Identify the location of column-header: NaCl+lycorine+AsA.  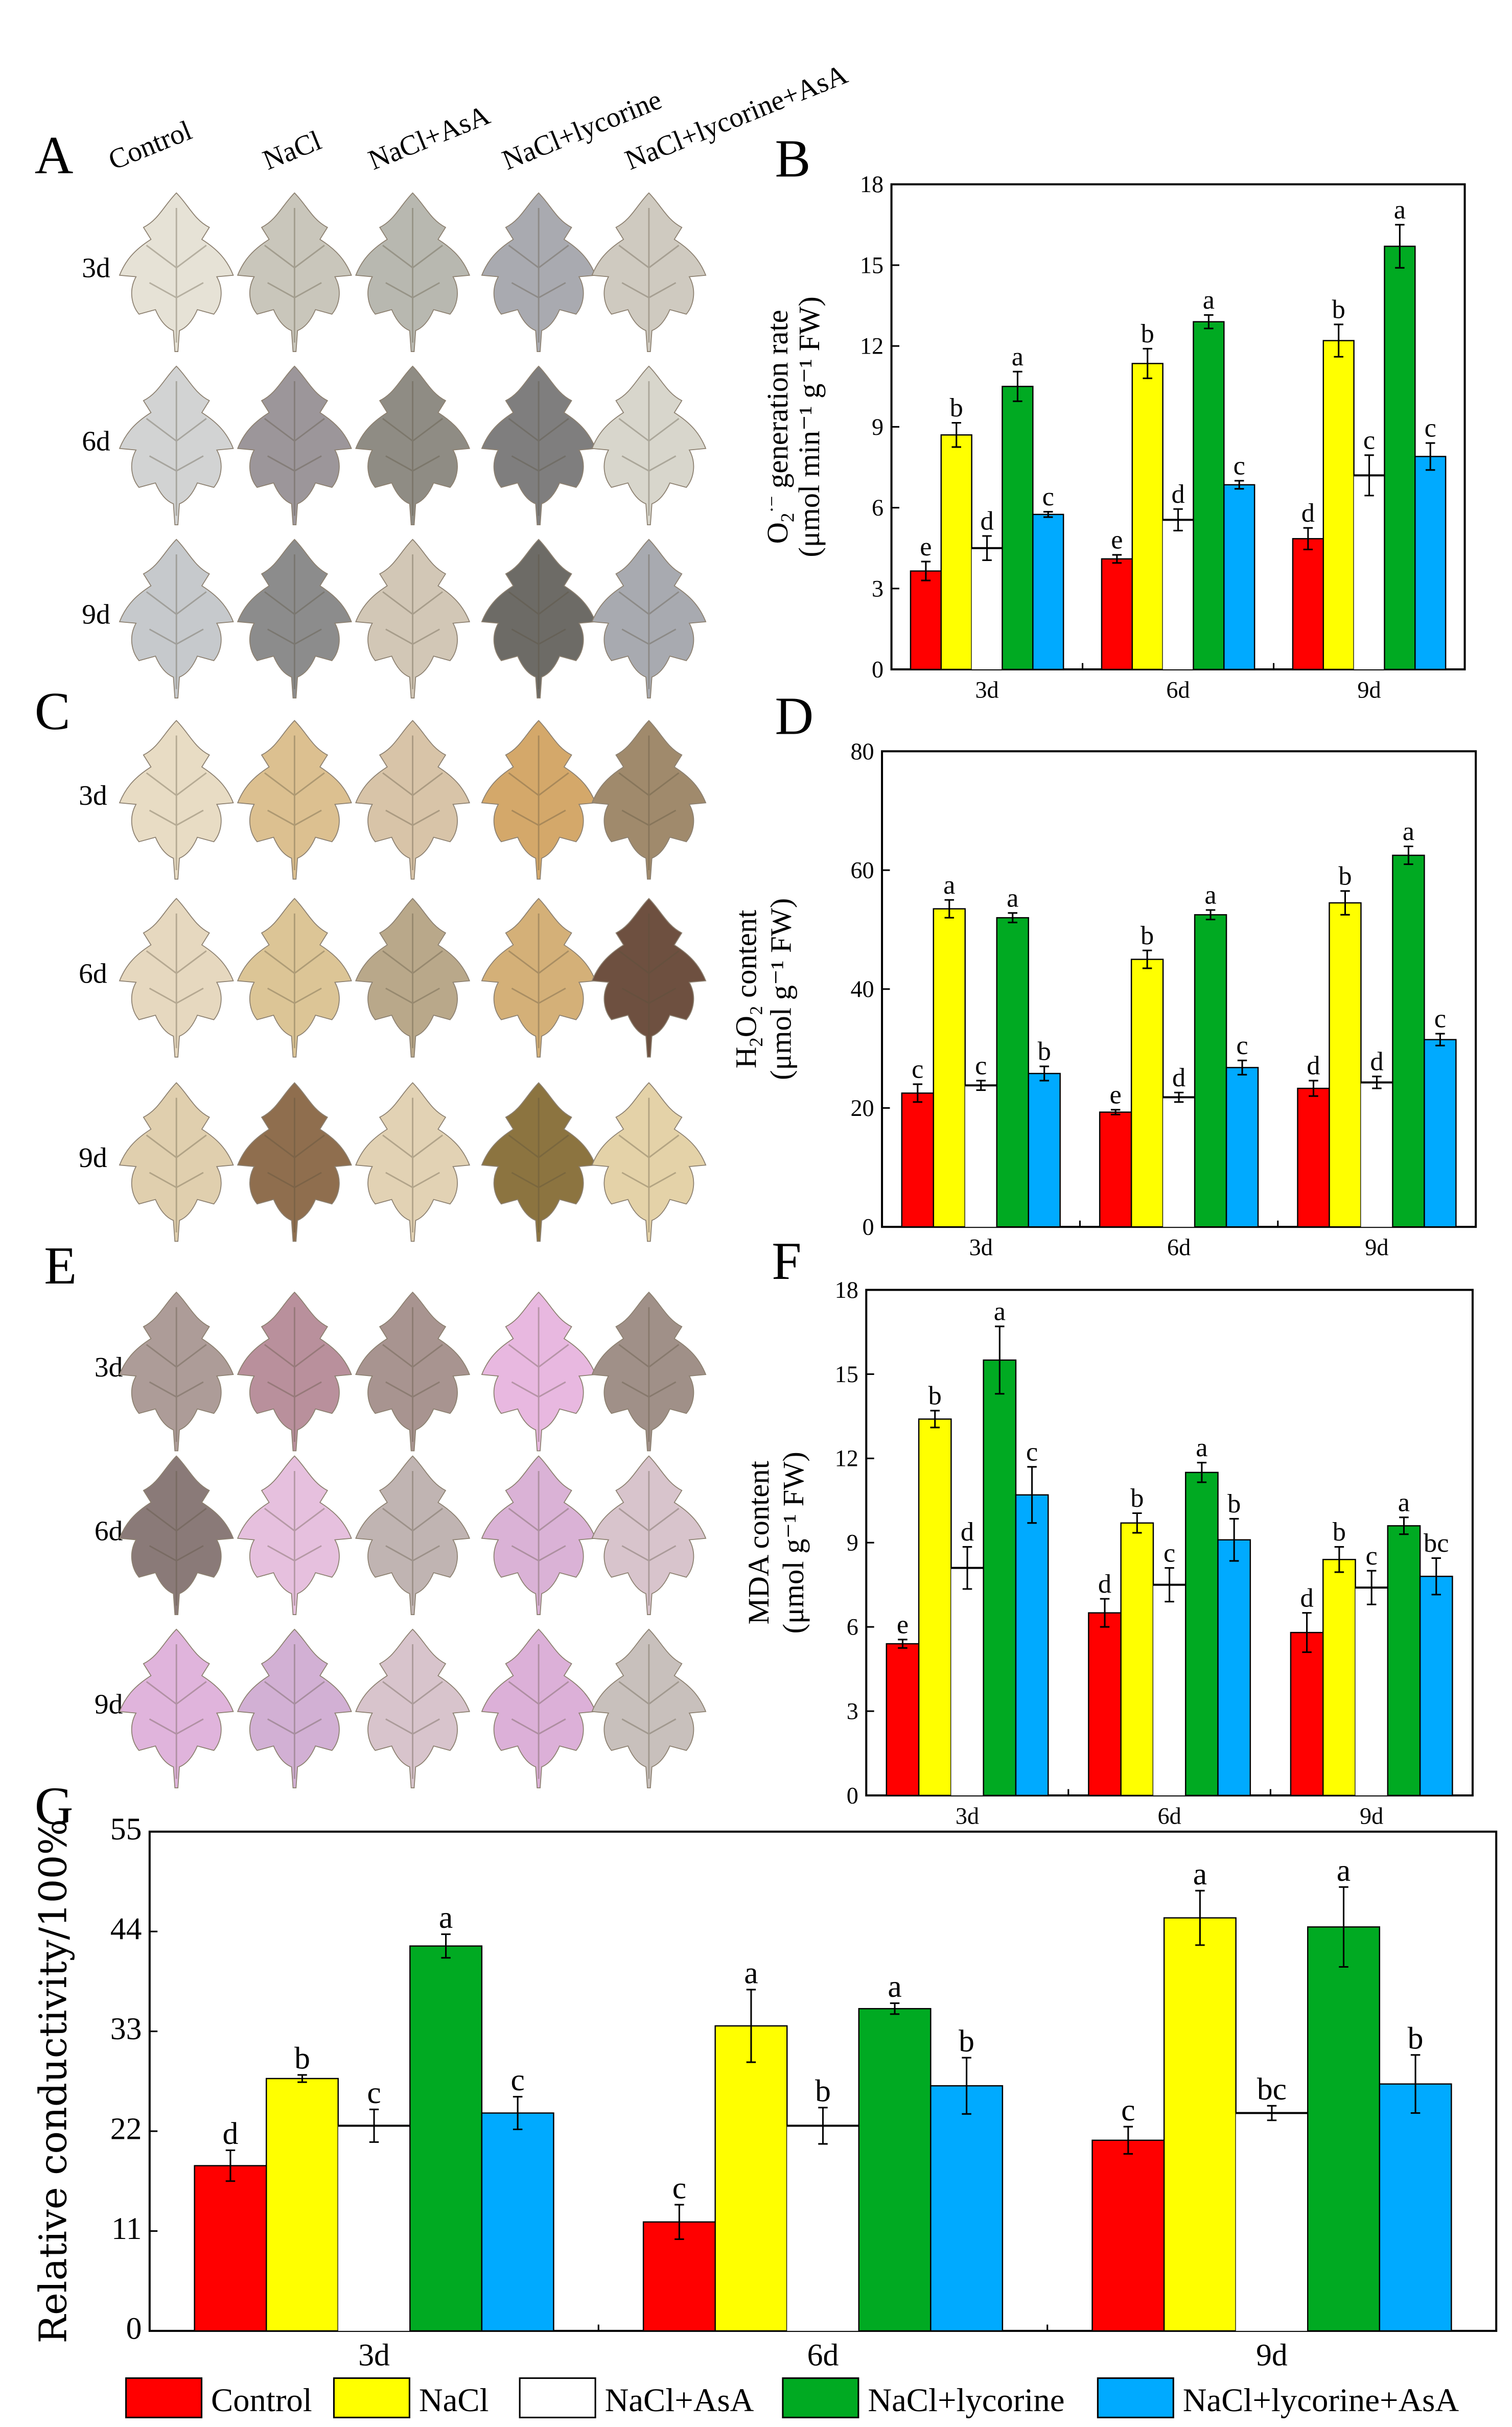
(737, 117).